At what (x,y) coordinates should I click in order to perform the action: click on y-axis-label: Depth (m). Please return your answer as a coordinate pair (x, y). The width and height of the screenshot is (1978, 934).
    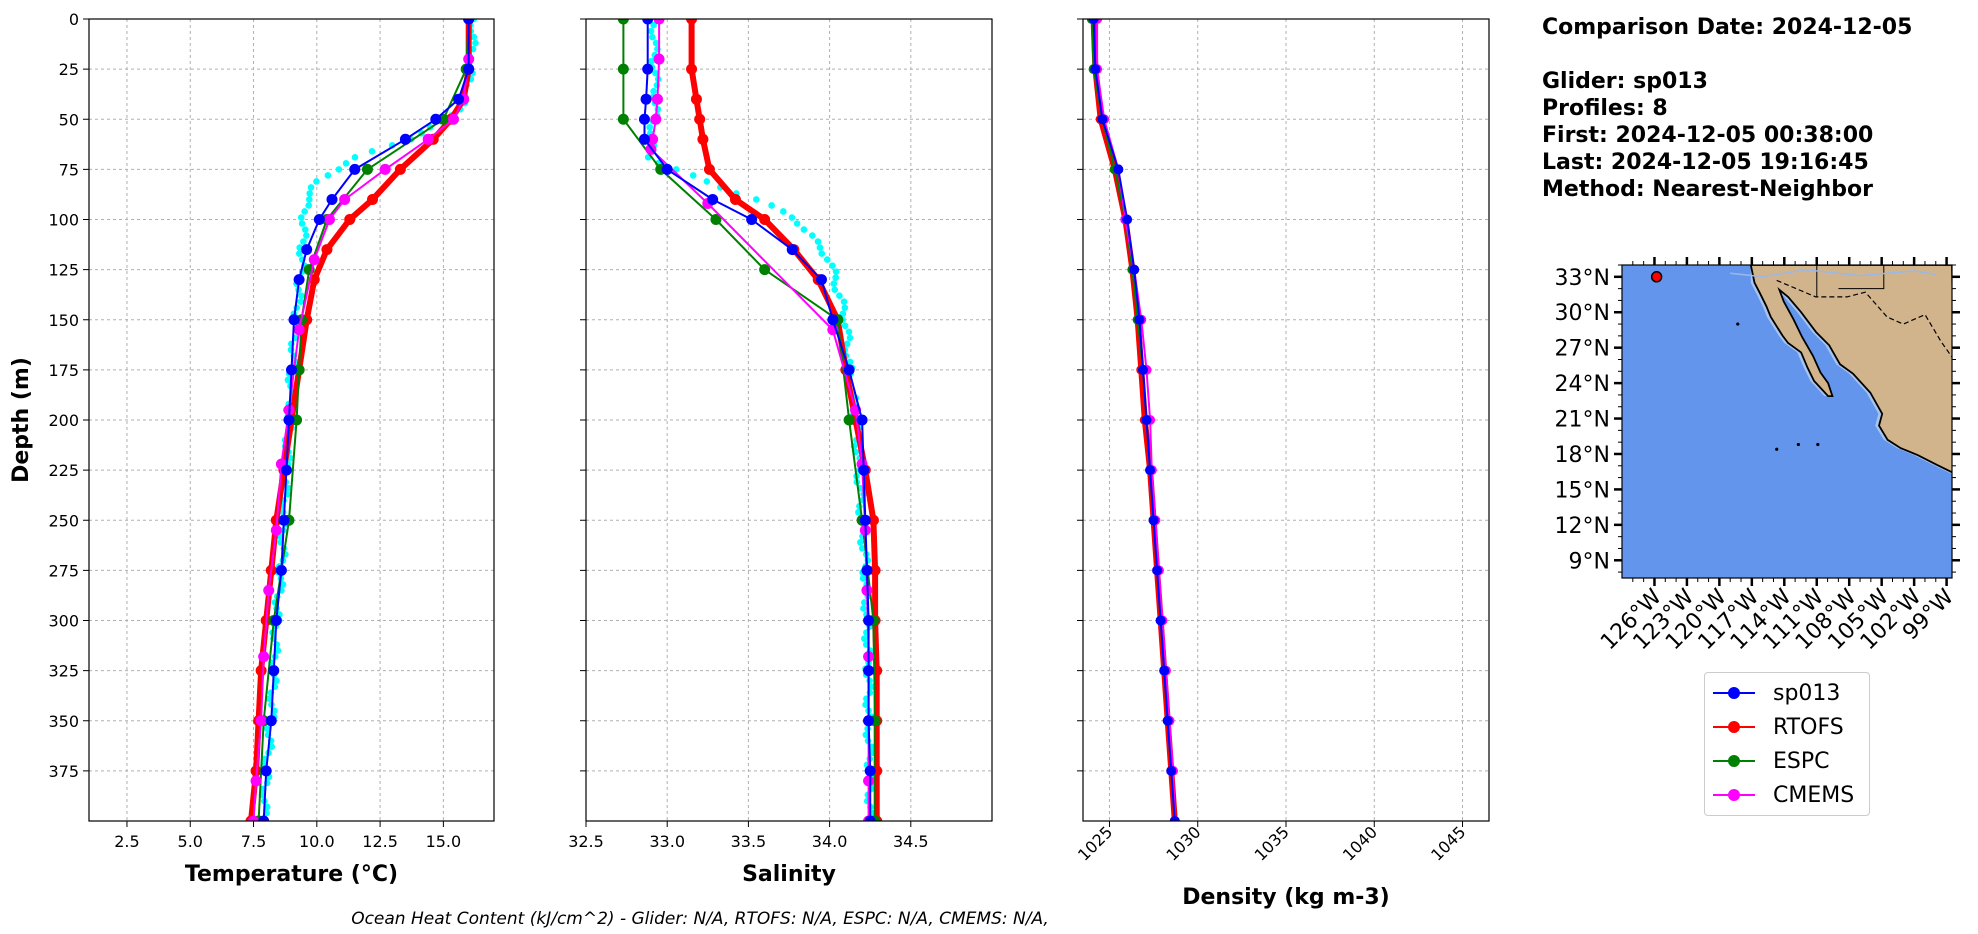
    Looking at the image, I should click on (21, 420).